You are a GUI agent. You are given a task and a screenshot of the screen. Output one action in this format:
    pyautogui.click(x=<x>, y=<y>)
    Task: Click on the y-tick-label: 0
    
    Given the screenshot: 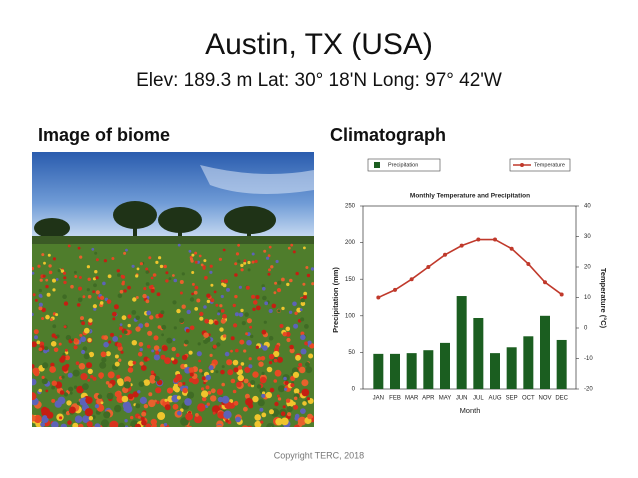 What is the action you would take?
    pyautogui.click(x=354, y=390)
    